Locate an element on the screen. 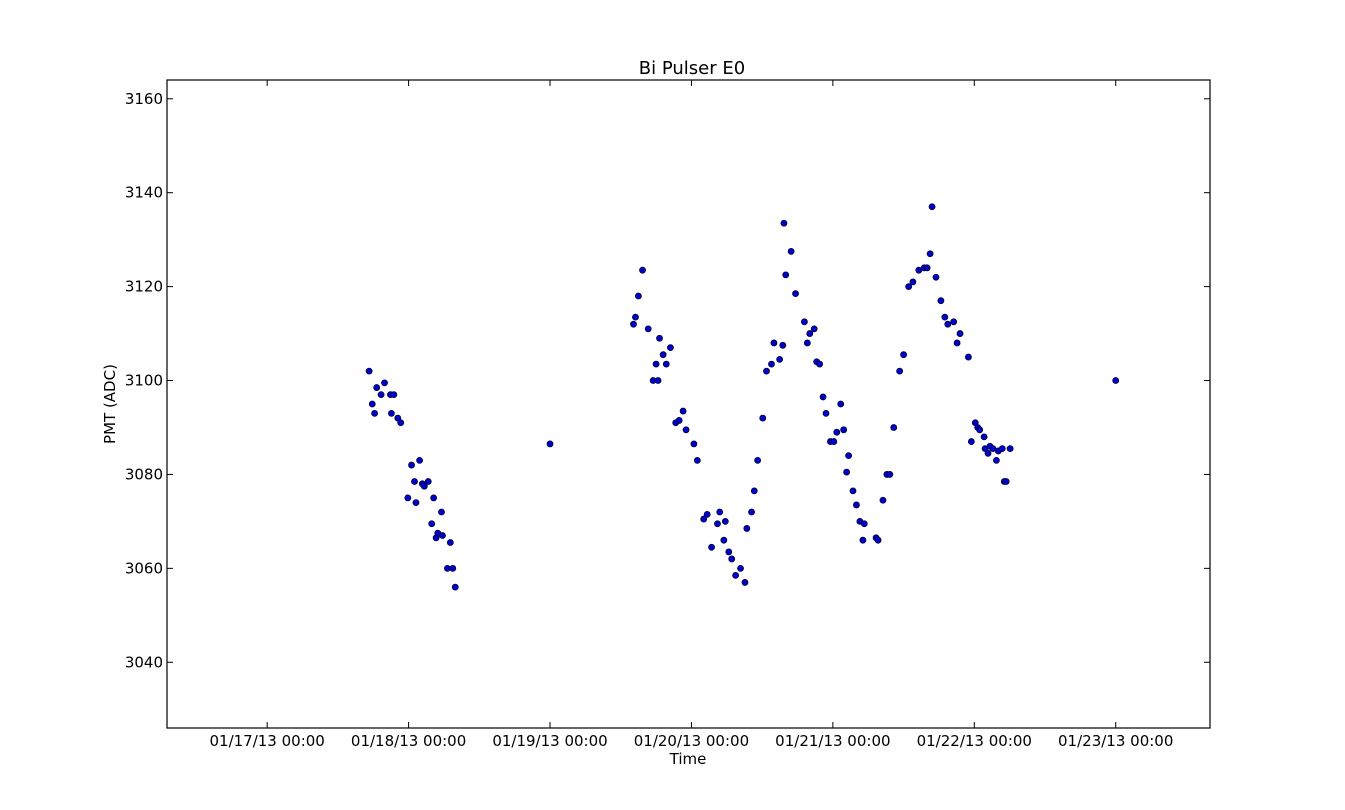 This screenshot has width=1345, height=810. chart-title: Bi Pulser E0 is located at coordinates (692, 68).